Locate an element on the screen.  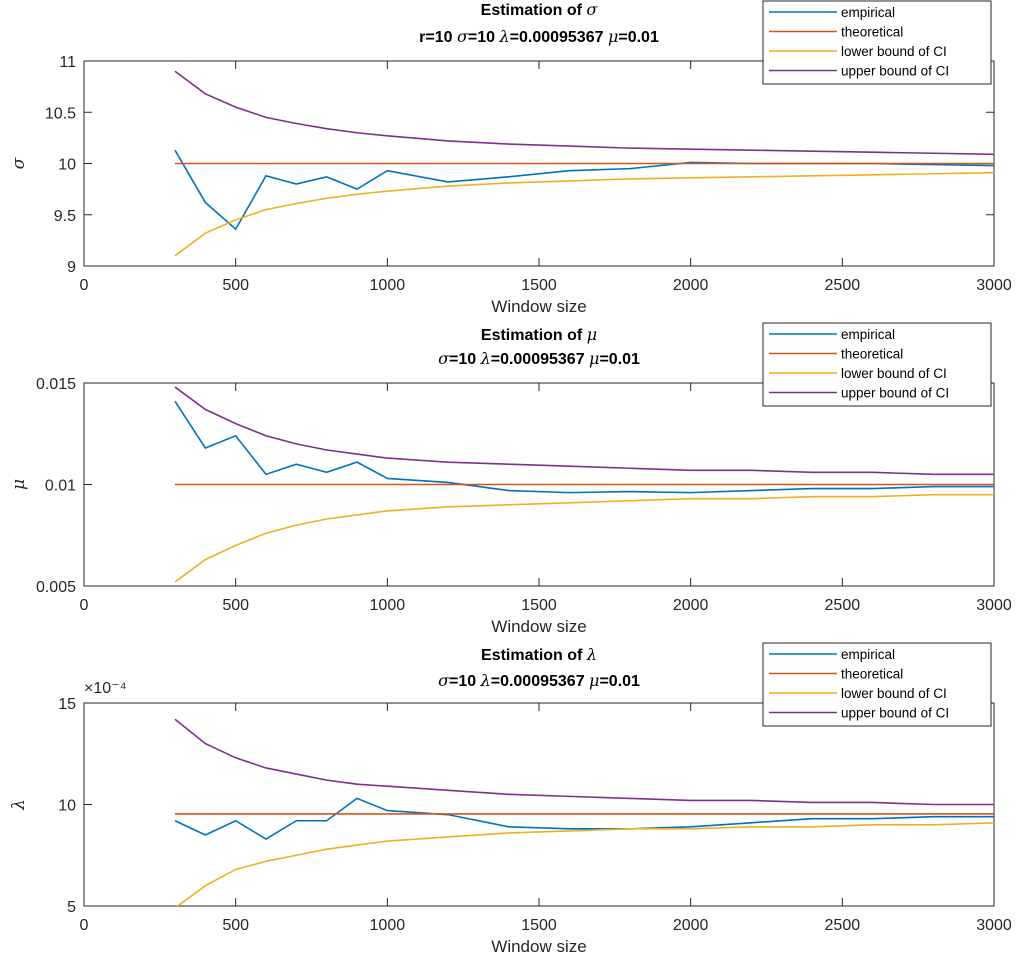
chart-title: Estimation of σ is located at coordinates (540, 9).